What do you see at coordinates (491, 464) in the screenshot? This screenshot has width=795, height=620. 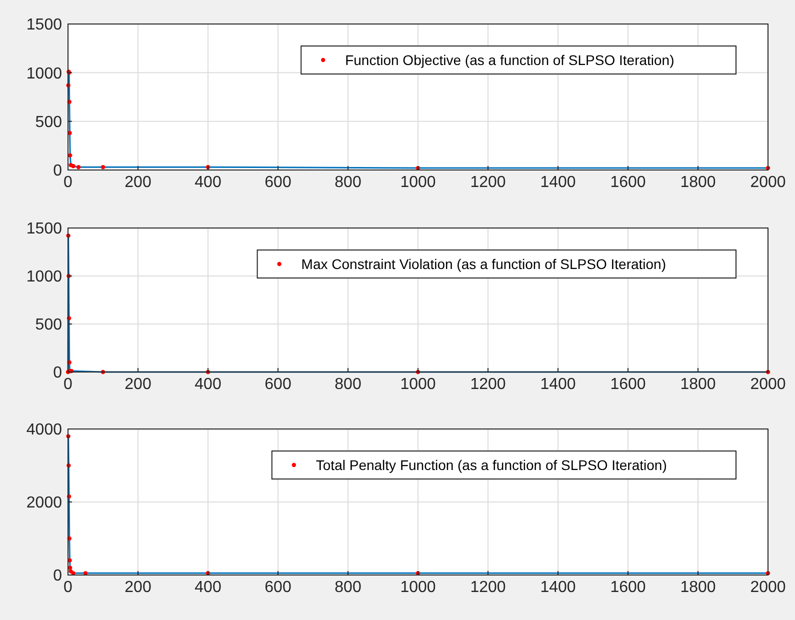 I see `legend-label: Total Penalty Function (as a function of SLPSO Iteration)` at bounding box center [491, 464].